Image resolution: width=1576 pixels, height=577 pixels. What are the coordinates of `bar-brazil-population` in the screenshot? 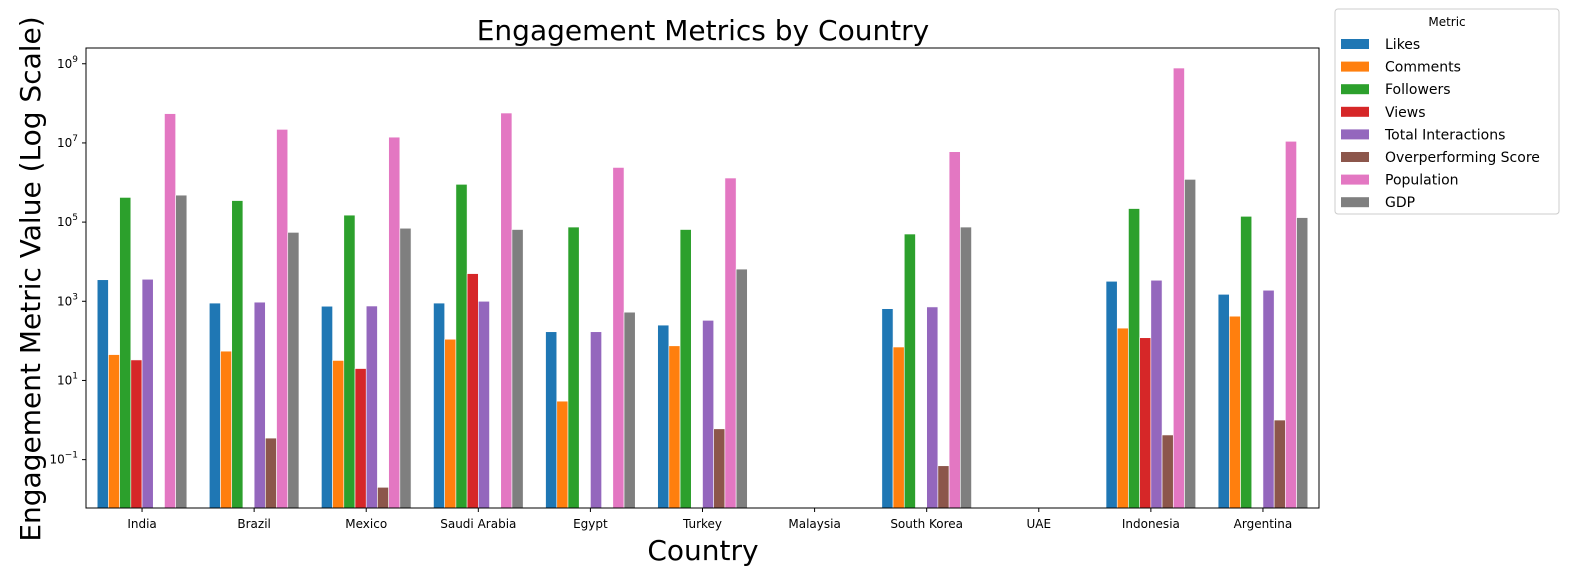 It's located at (282, 319).